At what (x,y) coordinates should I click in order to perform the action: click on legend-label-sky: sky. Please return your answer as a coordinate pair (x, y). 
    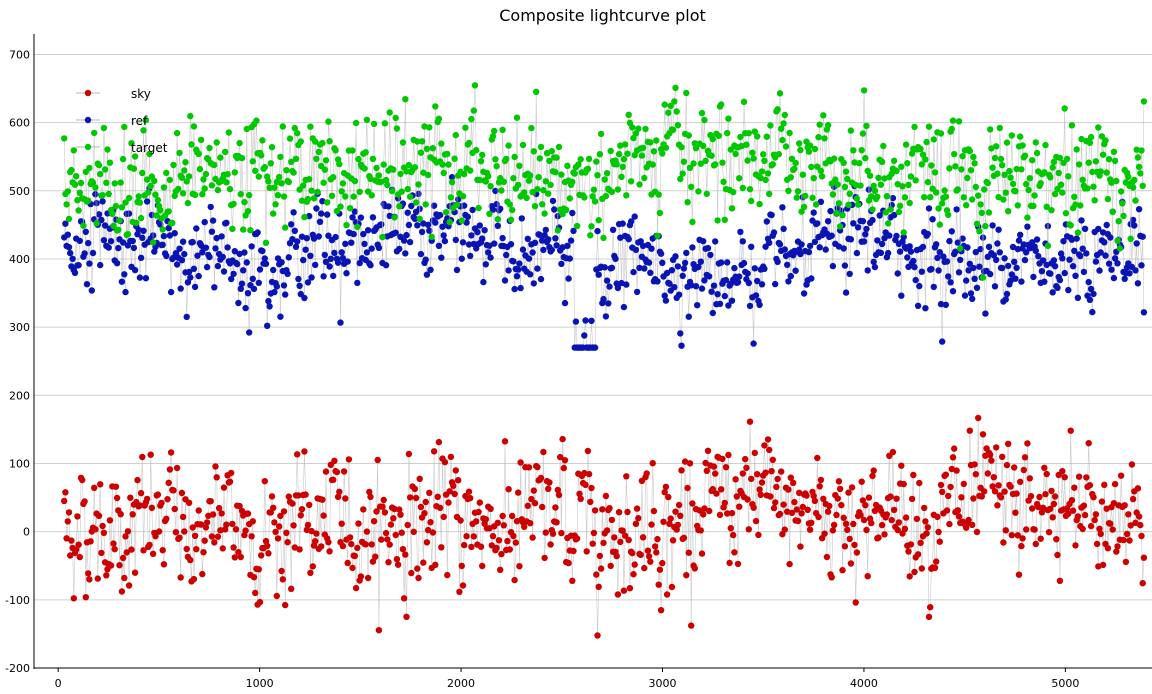
    Looking at the image, I should click on (141, 94).